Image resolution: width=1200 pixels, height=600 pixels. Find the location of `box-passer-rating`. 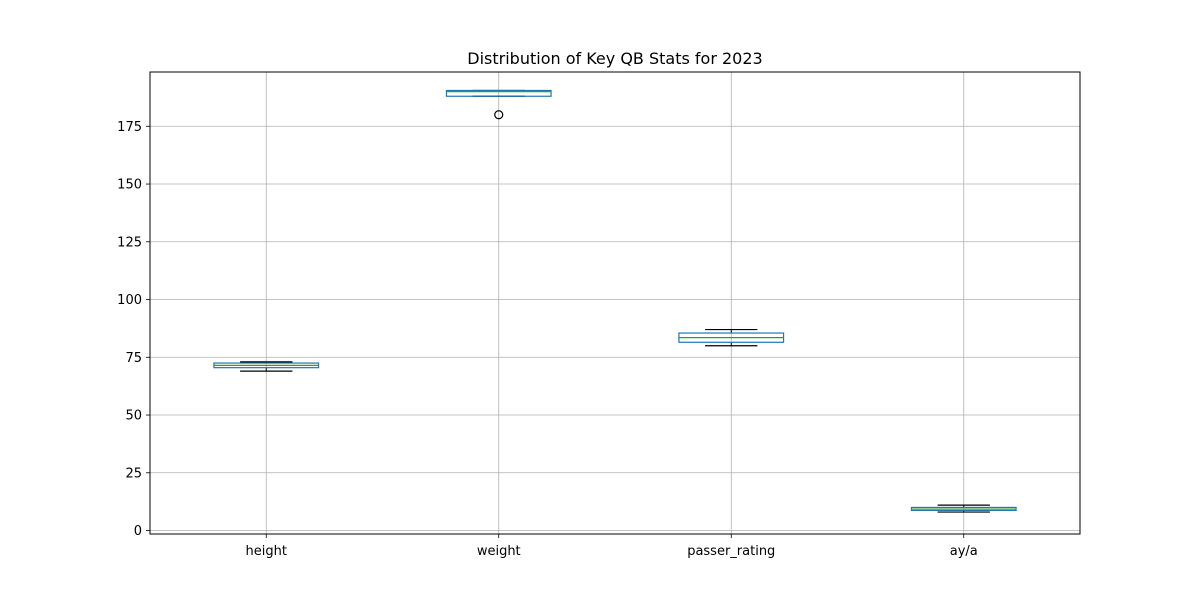

box-passer-rating is located at coordinates (731, 337).